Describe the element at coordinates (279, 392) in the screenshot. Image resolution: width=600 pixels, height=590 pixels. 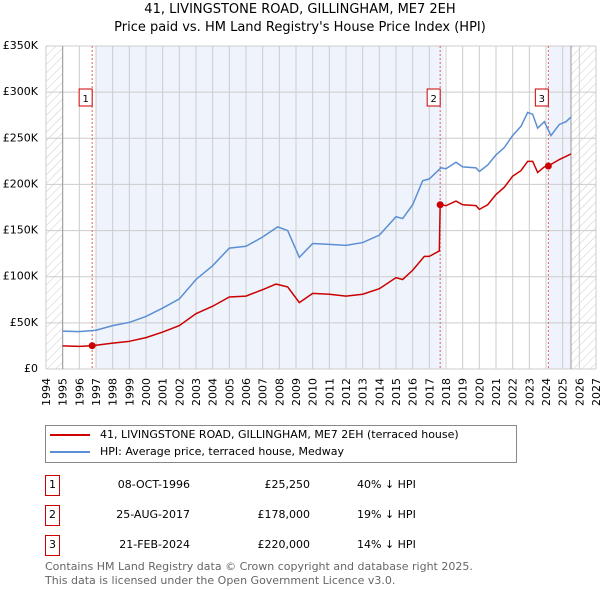
I see `x-tick-label: 2008` at that location.